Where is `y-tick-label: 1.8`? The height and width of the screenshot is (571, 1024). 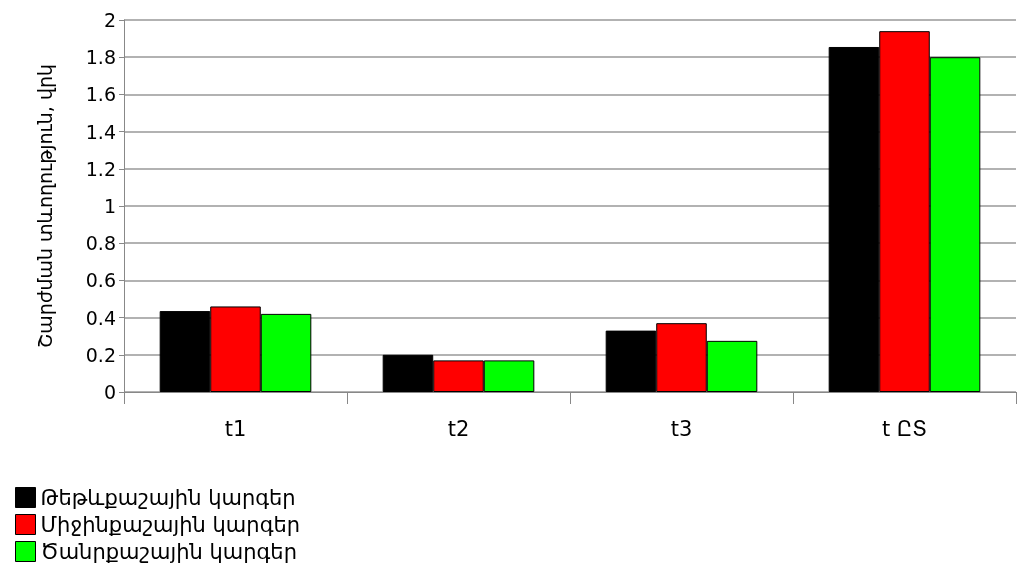 y-tick-label: 1.8 is located at coordinates (100, 57).